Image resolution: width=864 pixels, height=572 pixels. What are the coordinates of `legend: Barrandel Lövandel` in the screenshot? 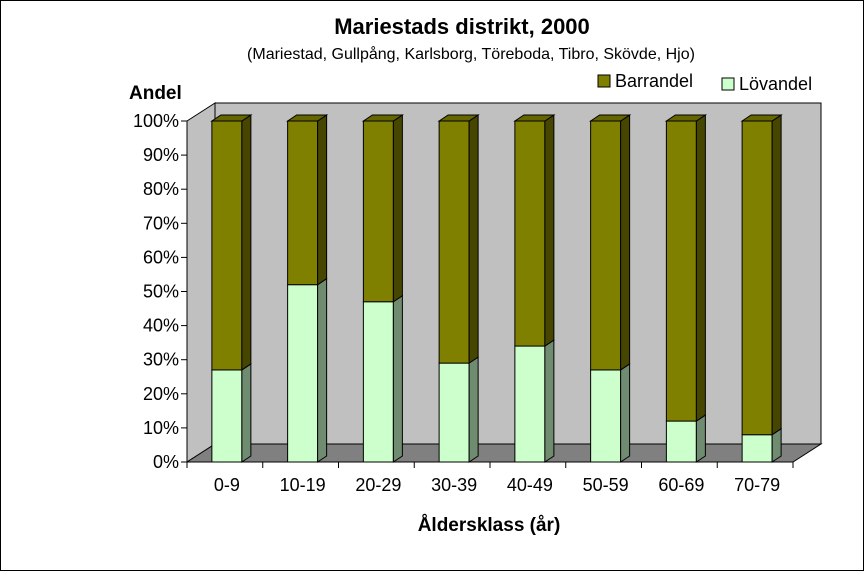 It's located at (704, 82).